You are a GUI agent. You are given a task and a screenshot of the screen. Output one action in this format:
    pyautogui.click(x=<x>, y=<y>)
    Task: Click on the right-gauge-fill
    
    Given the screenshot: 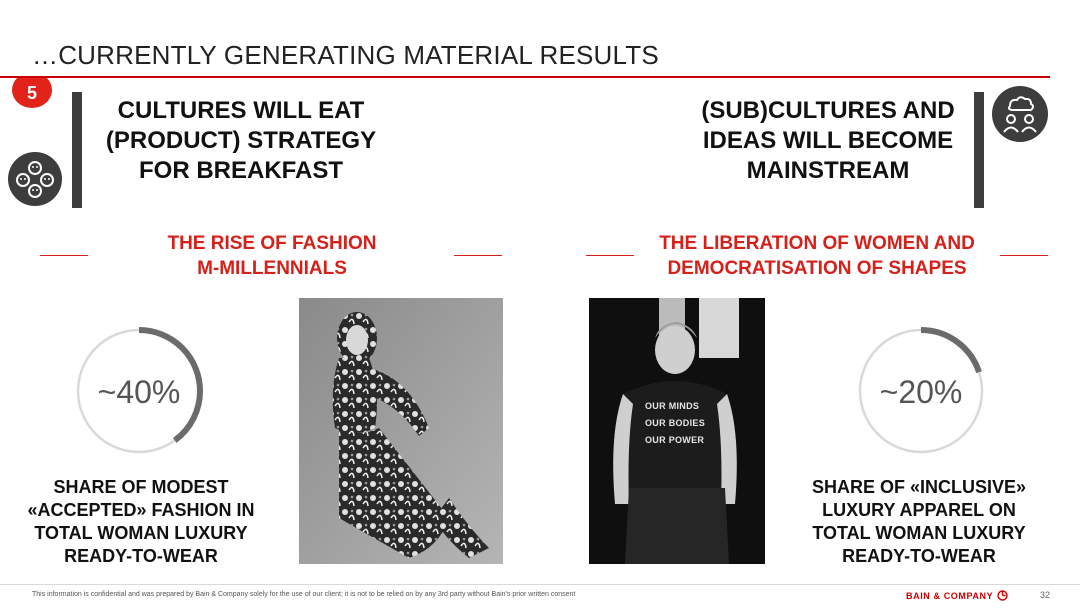 What is the action you would take?
    pyautogui.click(x=921, y=391)
    